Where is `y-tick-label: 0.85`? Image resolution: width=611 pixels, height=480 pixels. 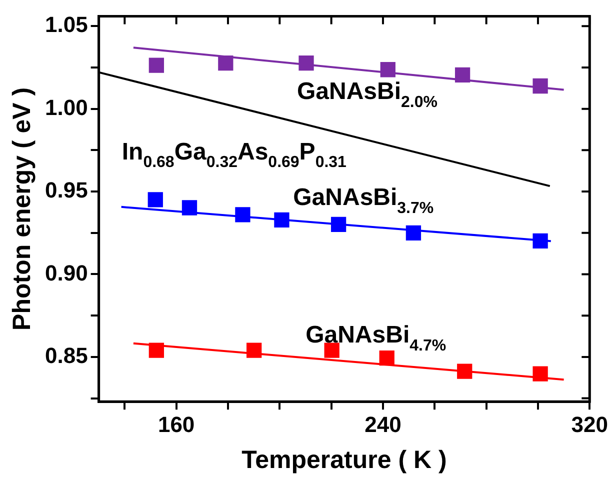 y-tick-label: 0.85 is located at coordinates (66, 355).